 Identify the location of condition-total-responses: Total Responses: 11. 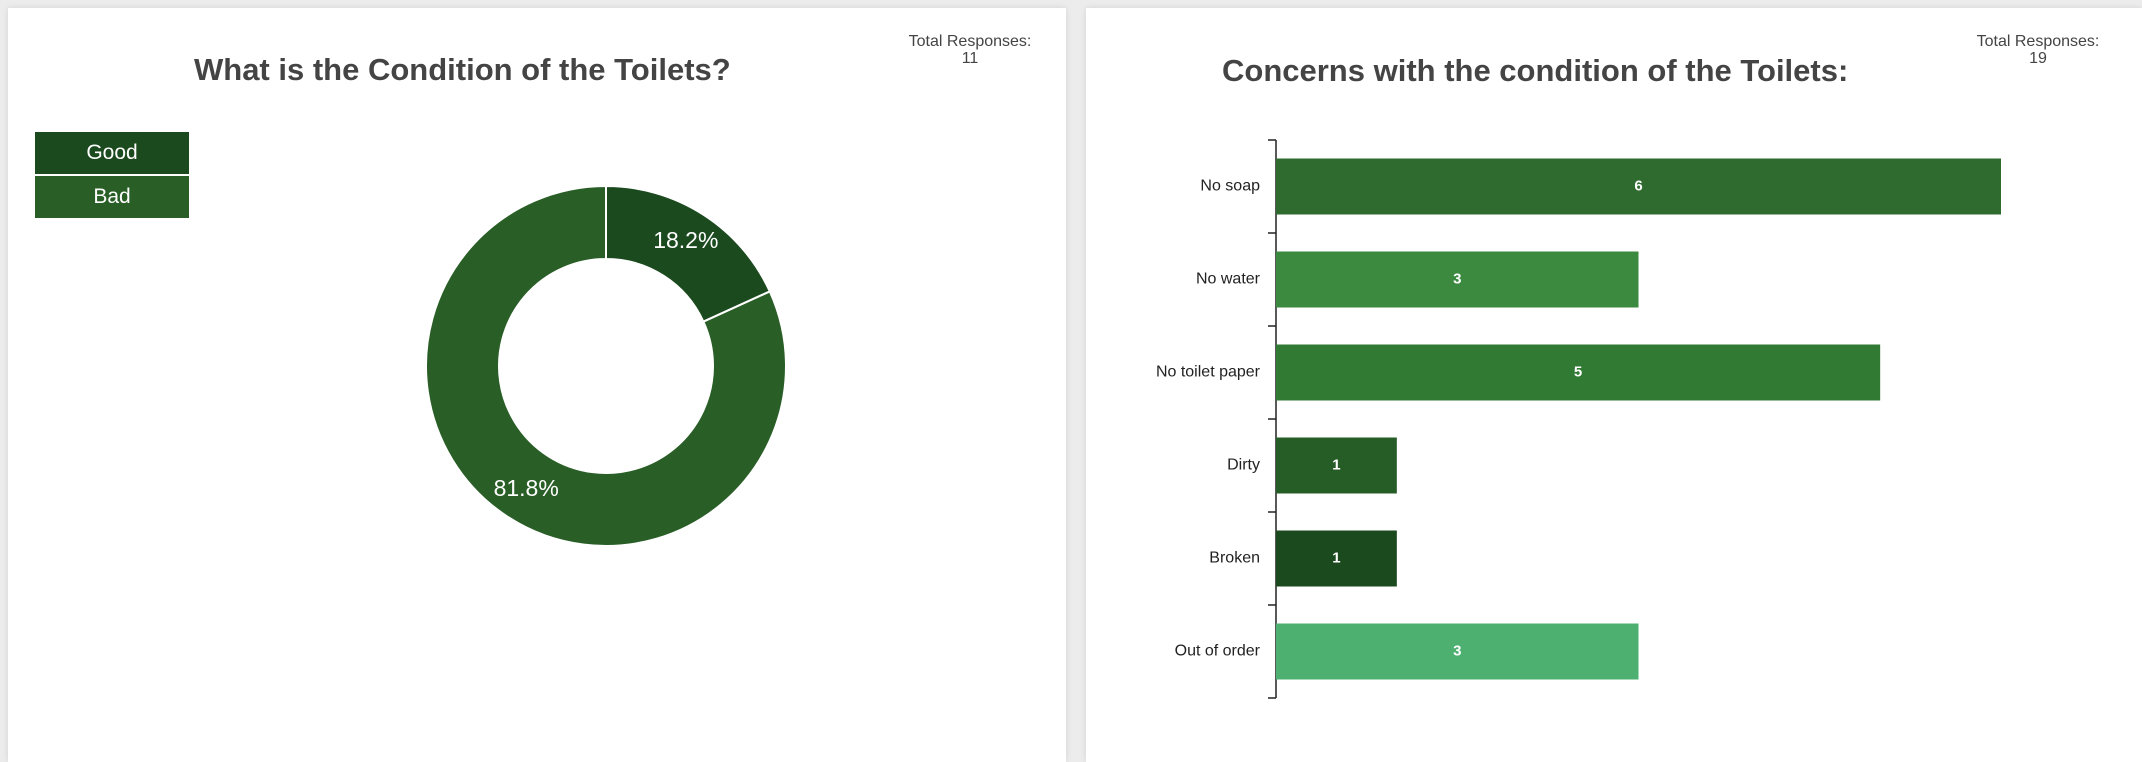
(970, 50).